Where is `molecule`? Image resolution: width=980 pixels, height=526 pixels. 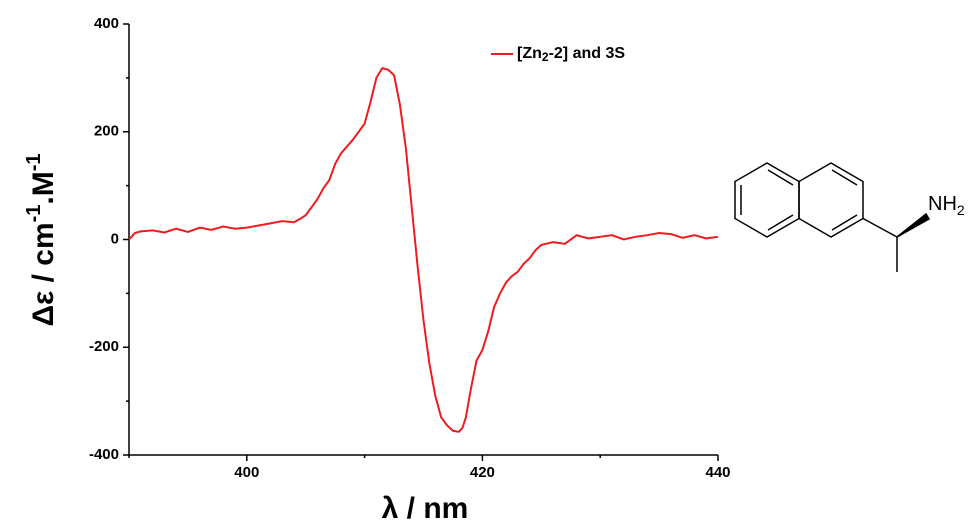
molecule is located at coordinates (832, 217).